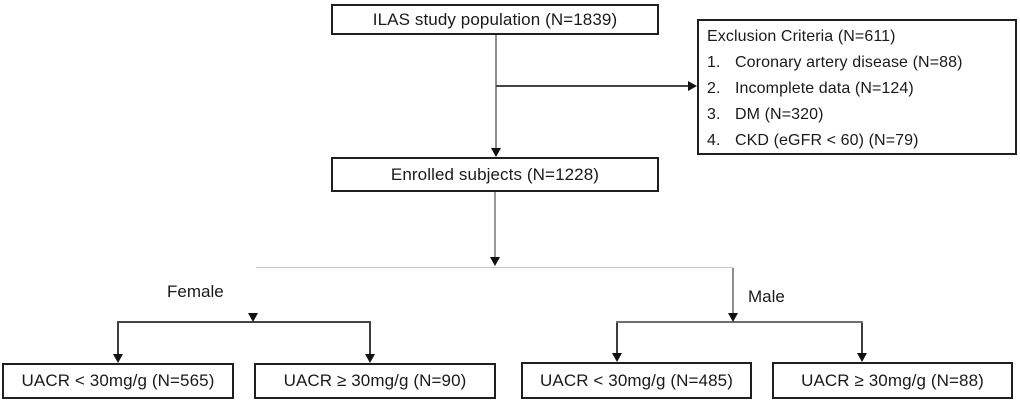  I want to click on exclusion-item: 3. DM (N=320), so click(858, 115).